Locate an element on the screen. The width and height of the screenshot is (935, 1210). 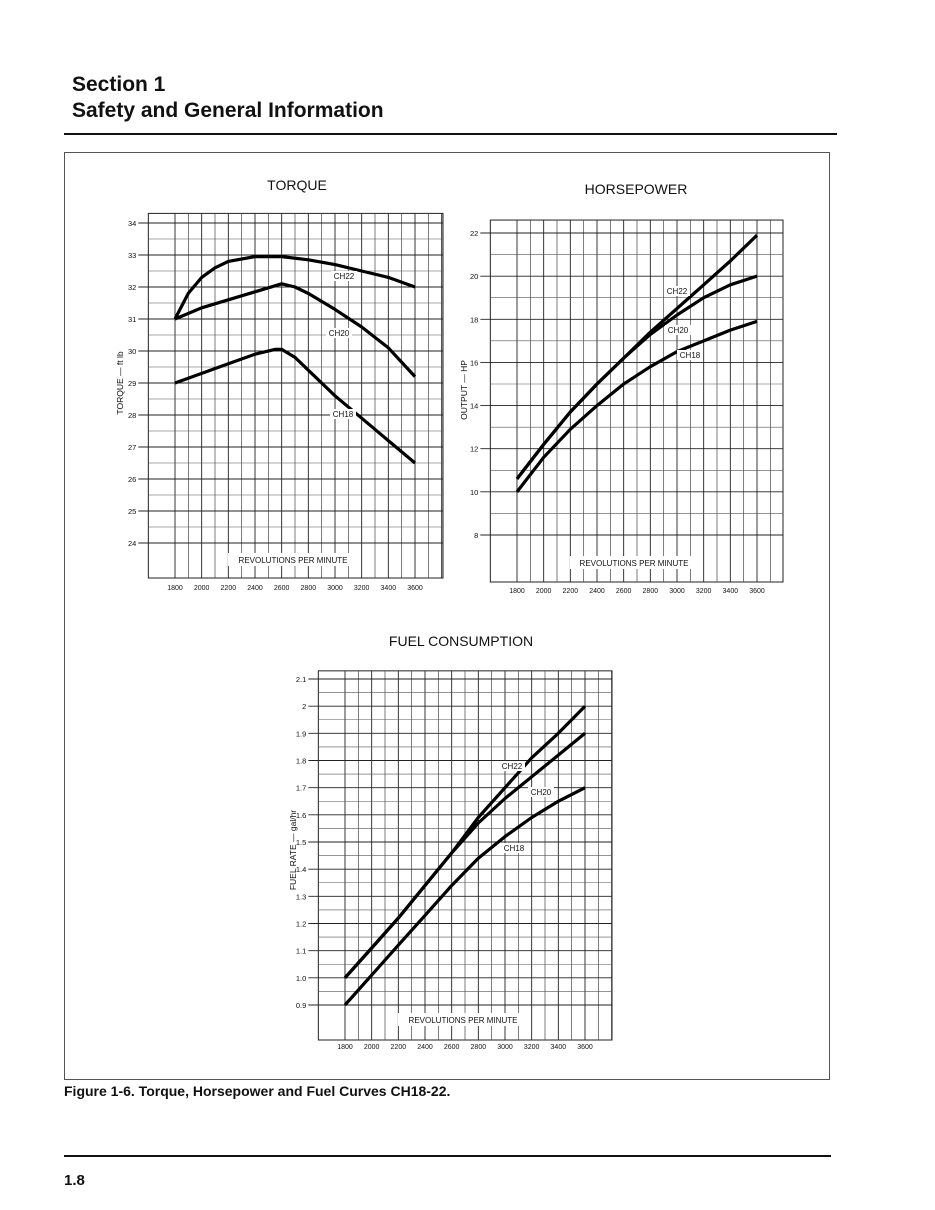
torque-xtick-label: 3600 is located at coordinates (415, 588).